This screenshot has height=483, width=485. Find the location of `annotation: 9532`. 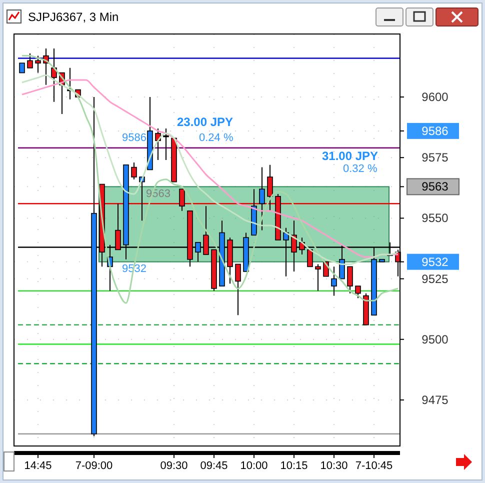

annotation: 9532 is located at coordinates (134, 269).